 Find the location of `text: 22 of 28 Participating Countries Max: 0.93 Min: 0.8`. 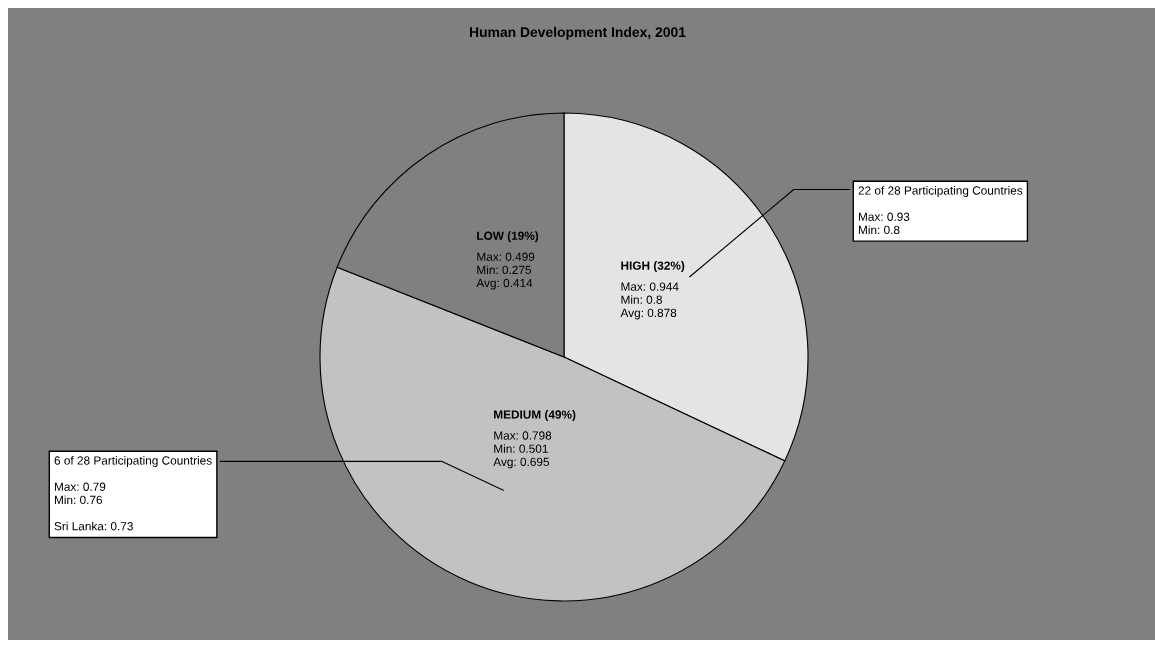

text: 22 of 28 Participating Countries Max: 0.93 Min: 0.8 is located at coordinates (940, 210).